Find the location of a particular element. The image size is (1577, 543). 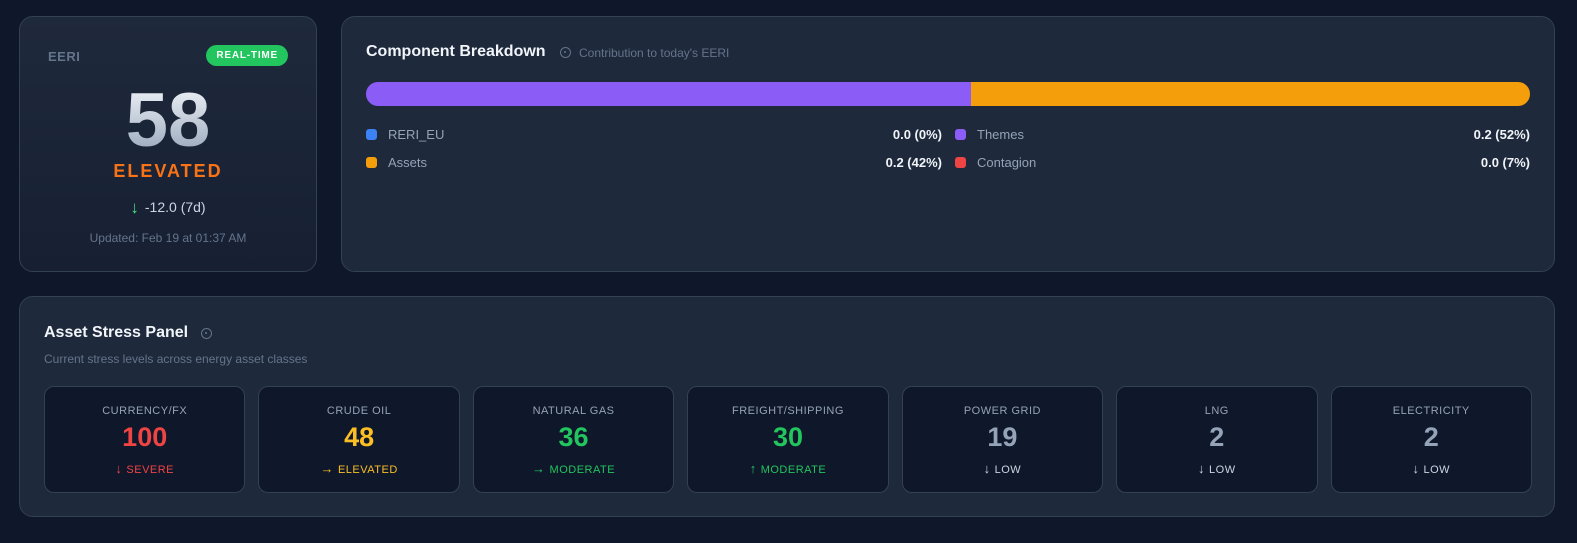

tile-status-label: ELEVATED is located at coordinates (367, 470).